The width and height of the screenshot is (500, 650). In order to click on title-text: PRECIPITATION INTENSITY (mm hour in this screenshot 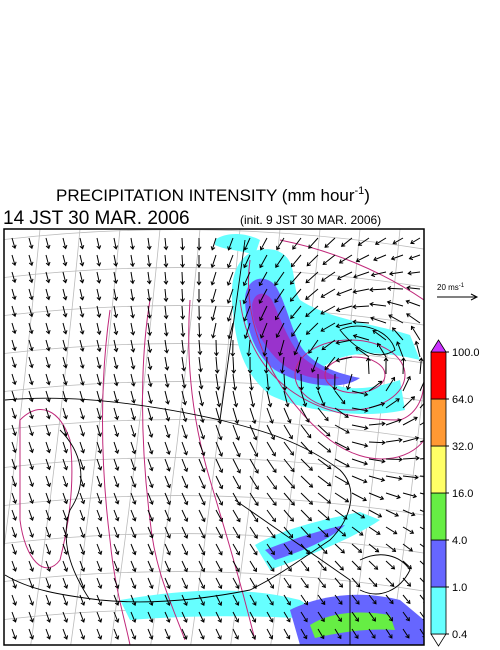, I will do `click(205, 195)`.